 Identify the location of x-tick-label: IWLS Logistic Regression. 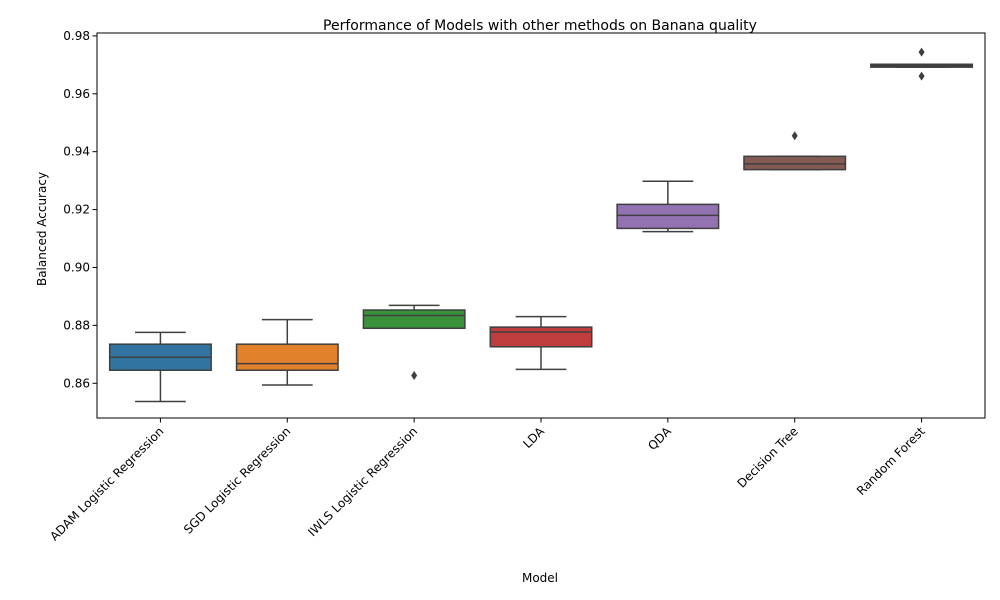
(362, 481).